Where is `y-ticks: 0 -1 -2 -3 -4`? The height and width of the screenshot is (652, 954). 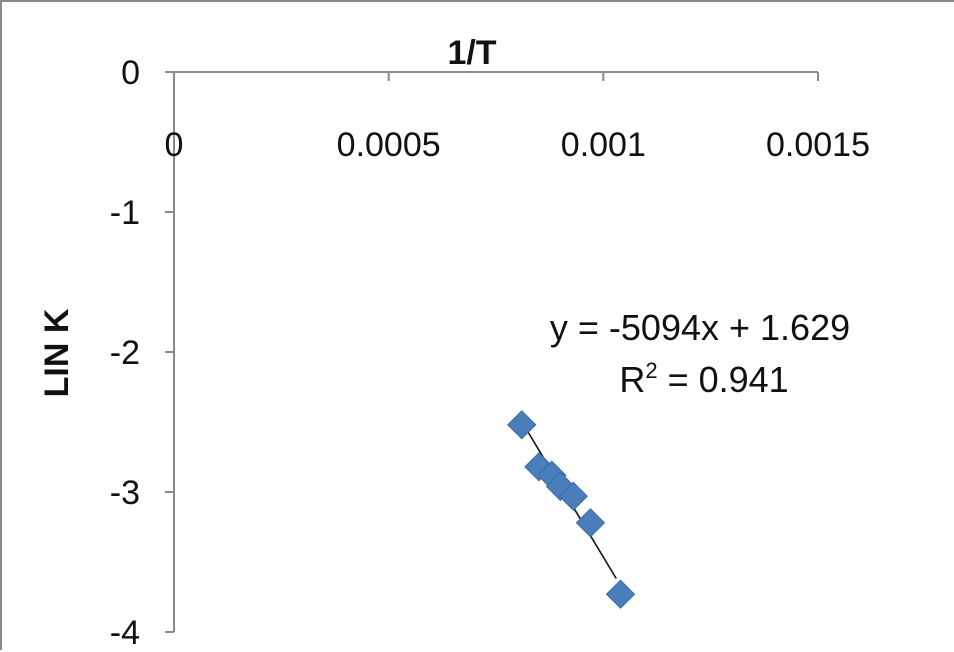
y-ticks: 0 -1 -2 -3 -4 is located at coordinates (142, 353).